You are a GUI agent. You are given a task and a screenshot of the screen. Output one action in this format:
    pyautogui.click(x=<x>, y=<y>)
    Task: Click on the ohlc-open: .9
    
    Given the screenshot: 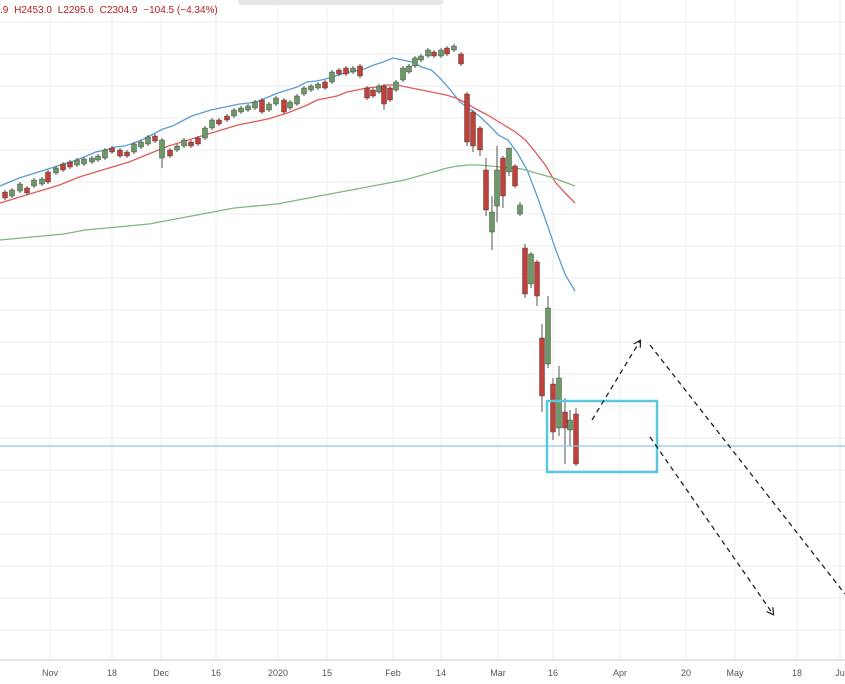 What is the action you would take?
    pyautogui.click(x=4, y=10)
    